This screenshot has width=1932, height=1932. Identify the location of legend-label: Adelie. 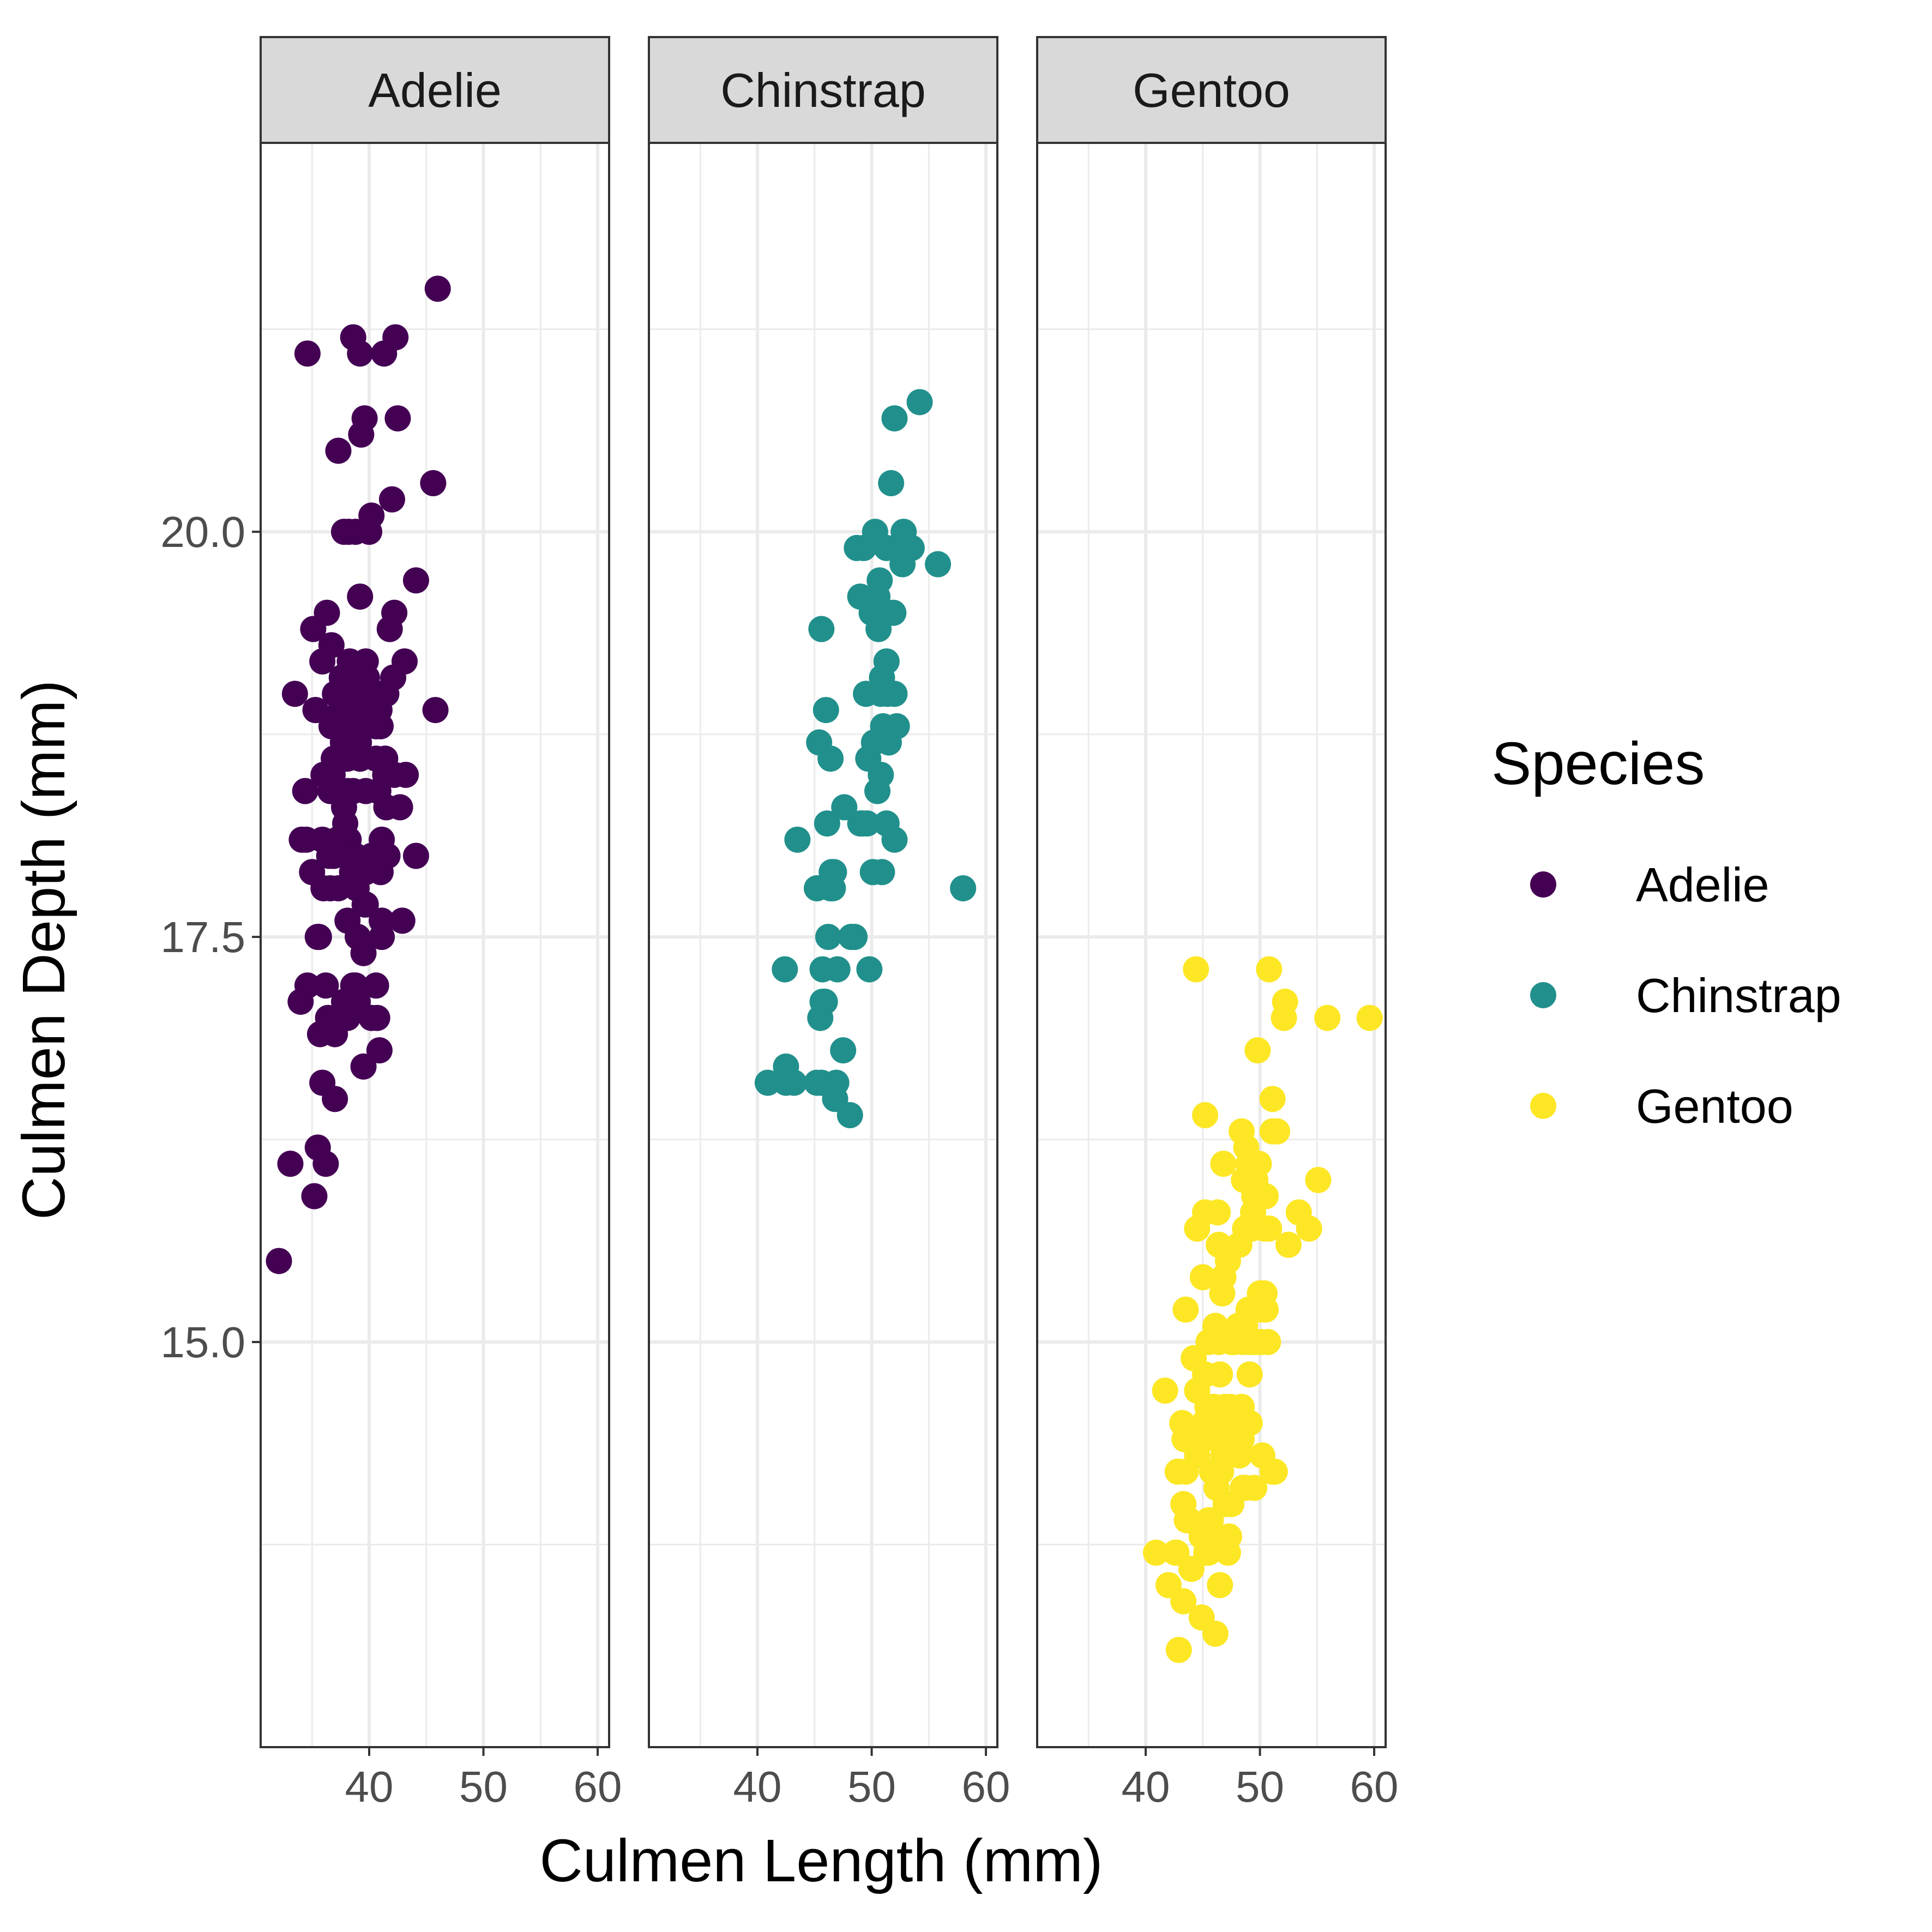
(1703, 885).